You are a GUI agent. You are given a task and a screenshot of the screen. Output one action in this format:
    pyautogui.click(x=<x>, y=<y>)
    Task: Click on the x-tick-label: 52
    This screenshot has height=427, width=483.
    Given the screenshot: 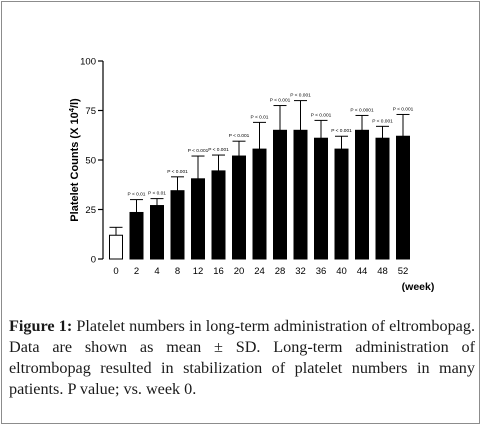 What is the action you would take?
    pyautogui.click(x=403, y=271)
    